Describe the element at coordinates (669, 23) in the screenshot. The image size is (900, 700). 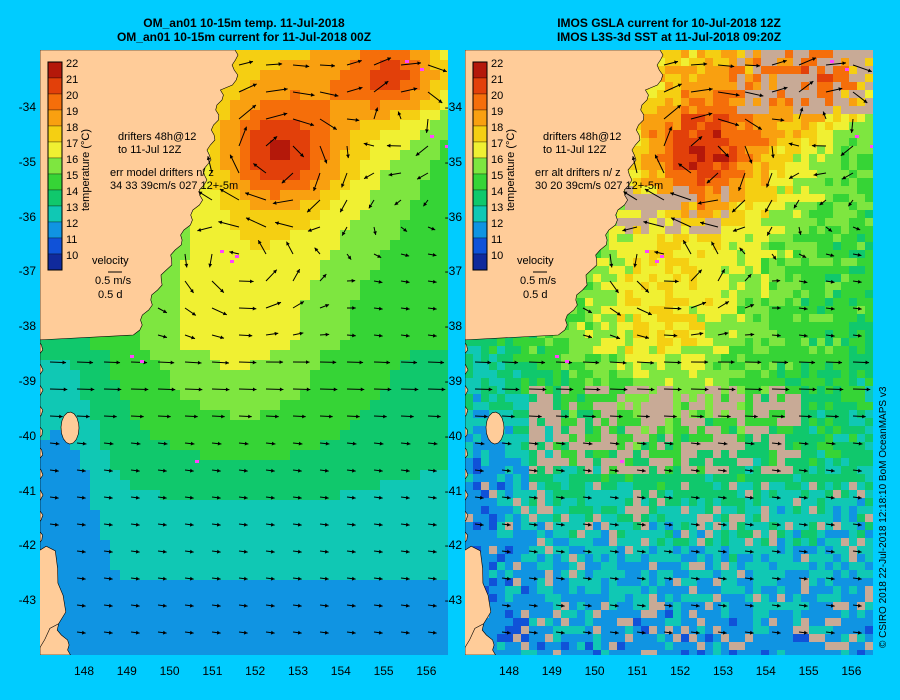
I see `right-title-line1: IMOS GSLA current for 10-Jul-2018 12Z` at that location.